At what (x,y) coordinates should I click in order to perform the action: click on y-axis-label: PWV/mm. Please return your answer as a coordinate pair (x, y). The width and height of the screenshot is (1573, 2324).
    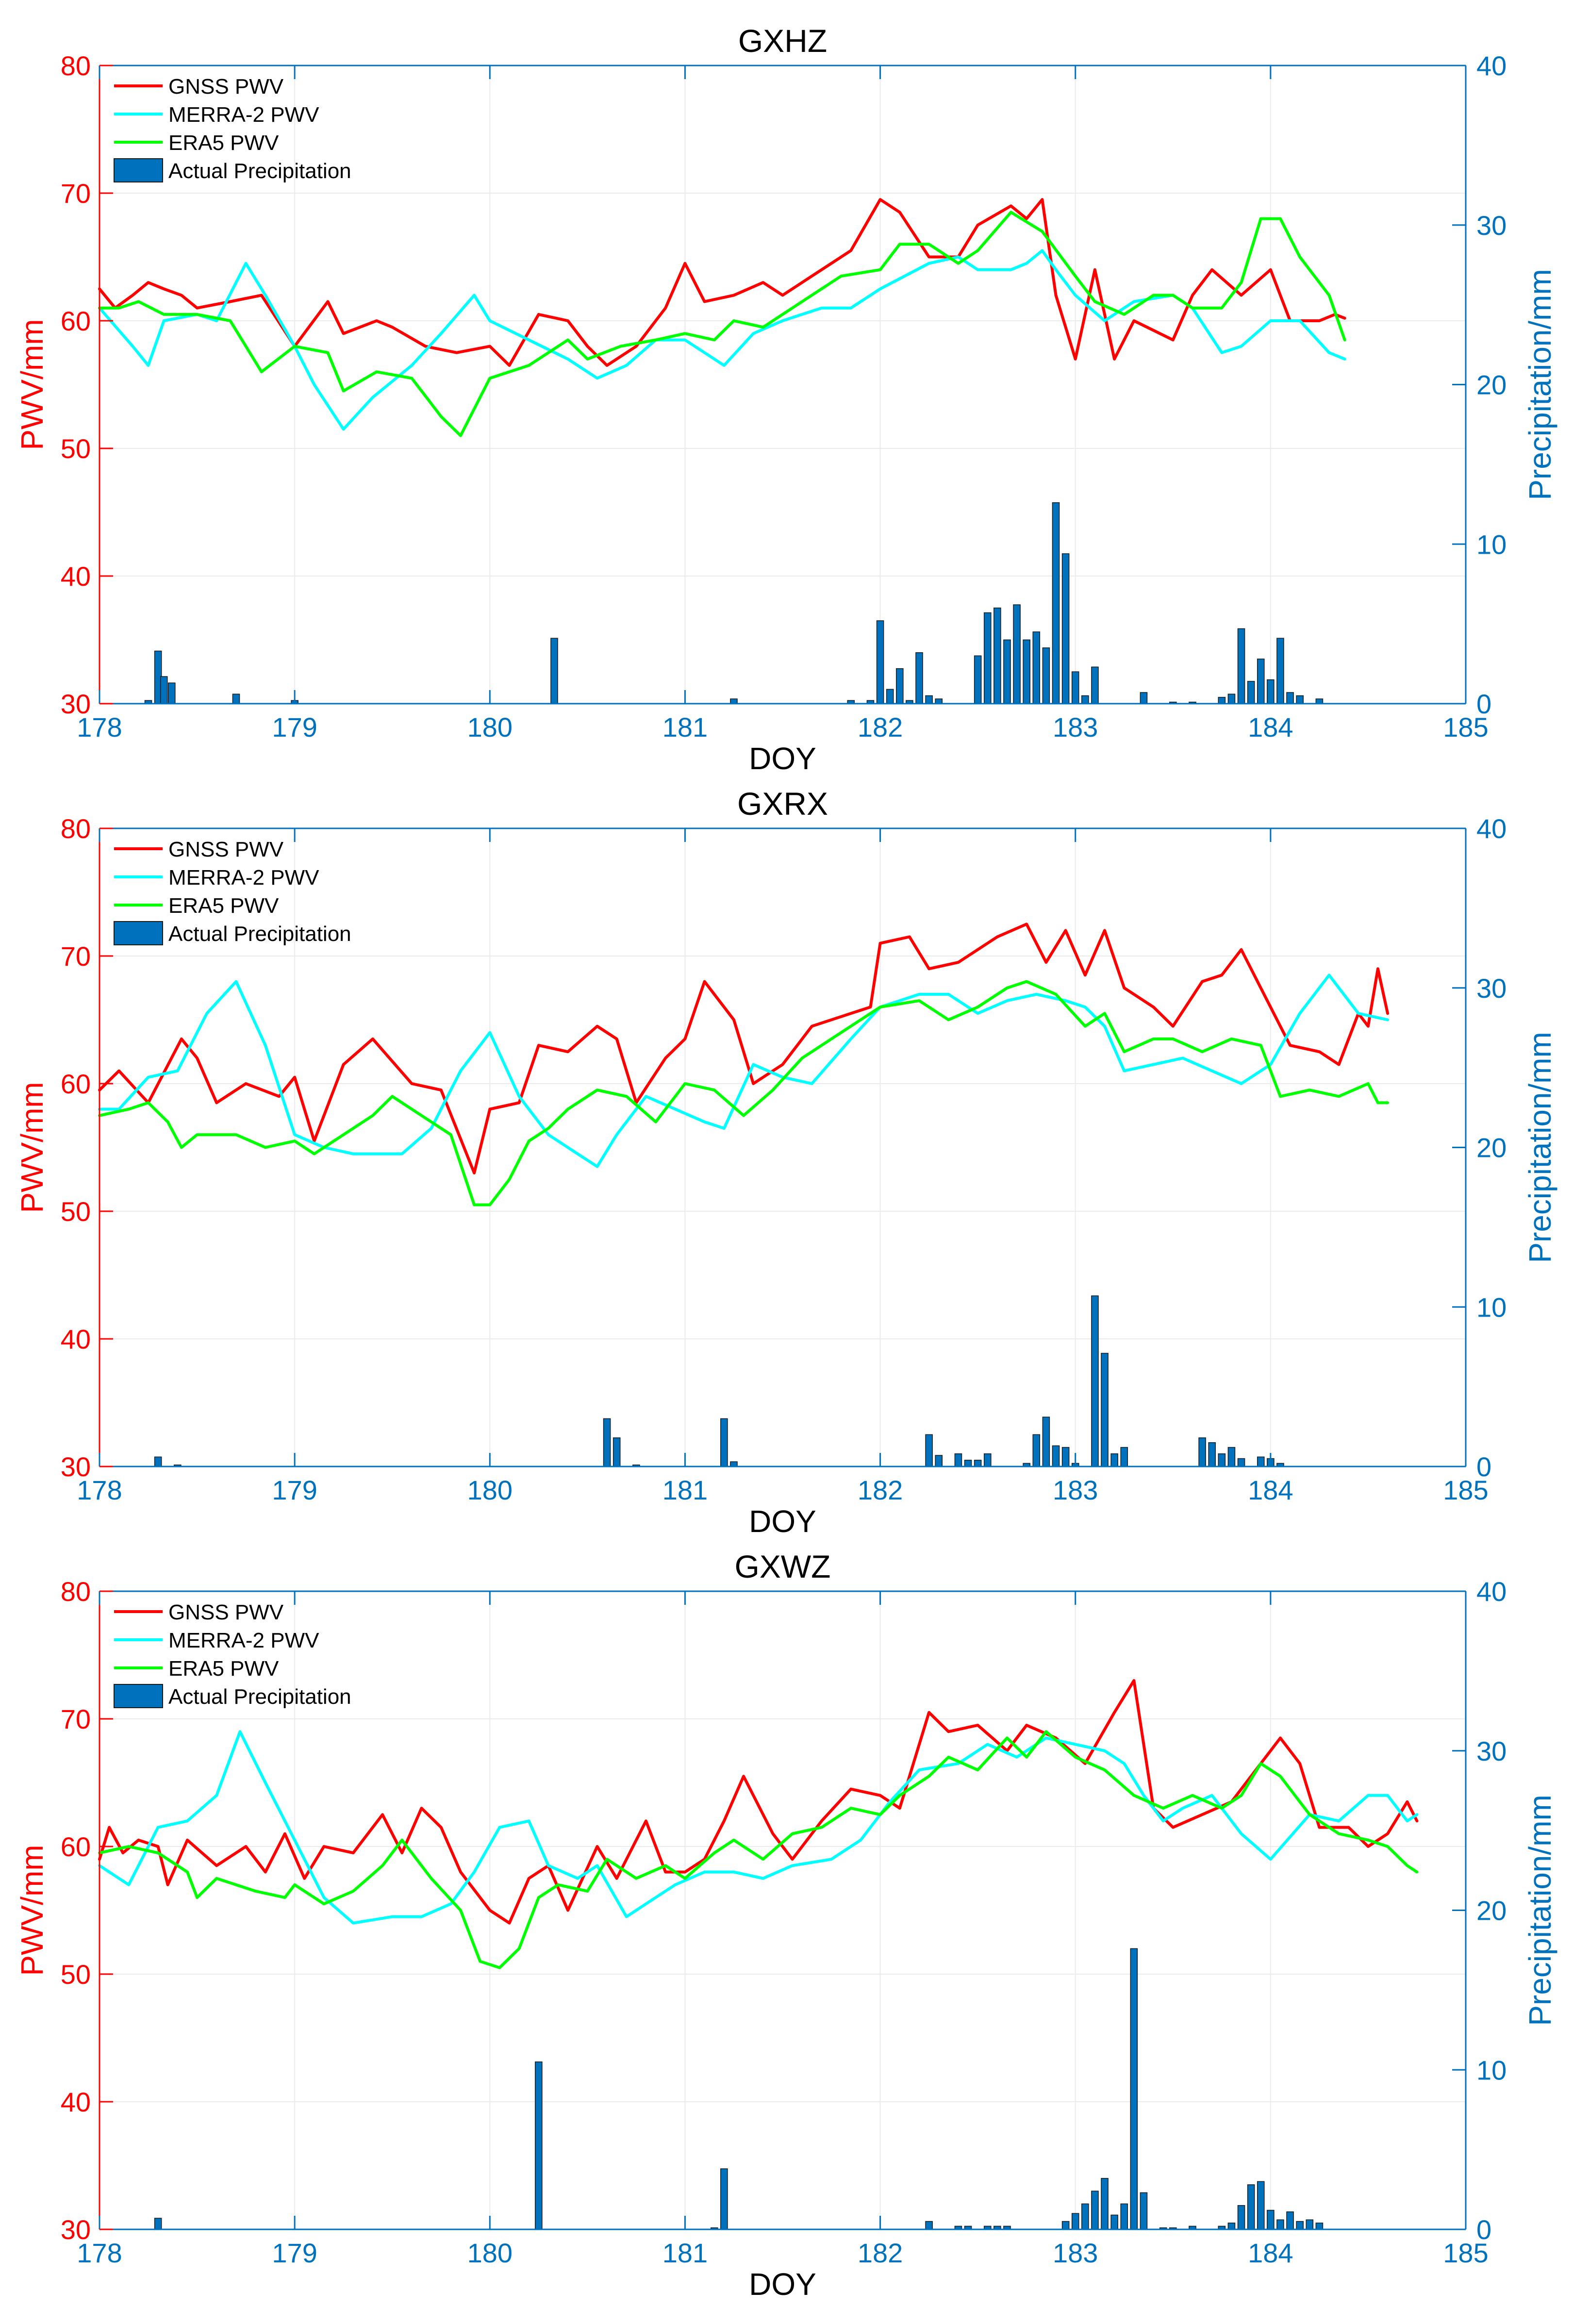
    Looking at the image, I should click on (32, 1910).